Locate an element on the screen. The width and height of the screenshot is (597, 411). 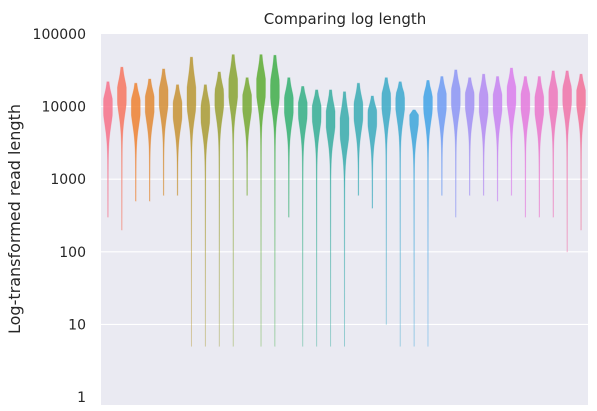
y-axis-ticks: 1 10 100 1000 10000 100000 is located at coordinates (59, 216).